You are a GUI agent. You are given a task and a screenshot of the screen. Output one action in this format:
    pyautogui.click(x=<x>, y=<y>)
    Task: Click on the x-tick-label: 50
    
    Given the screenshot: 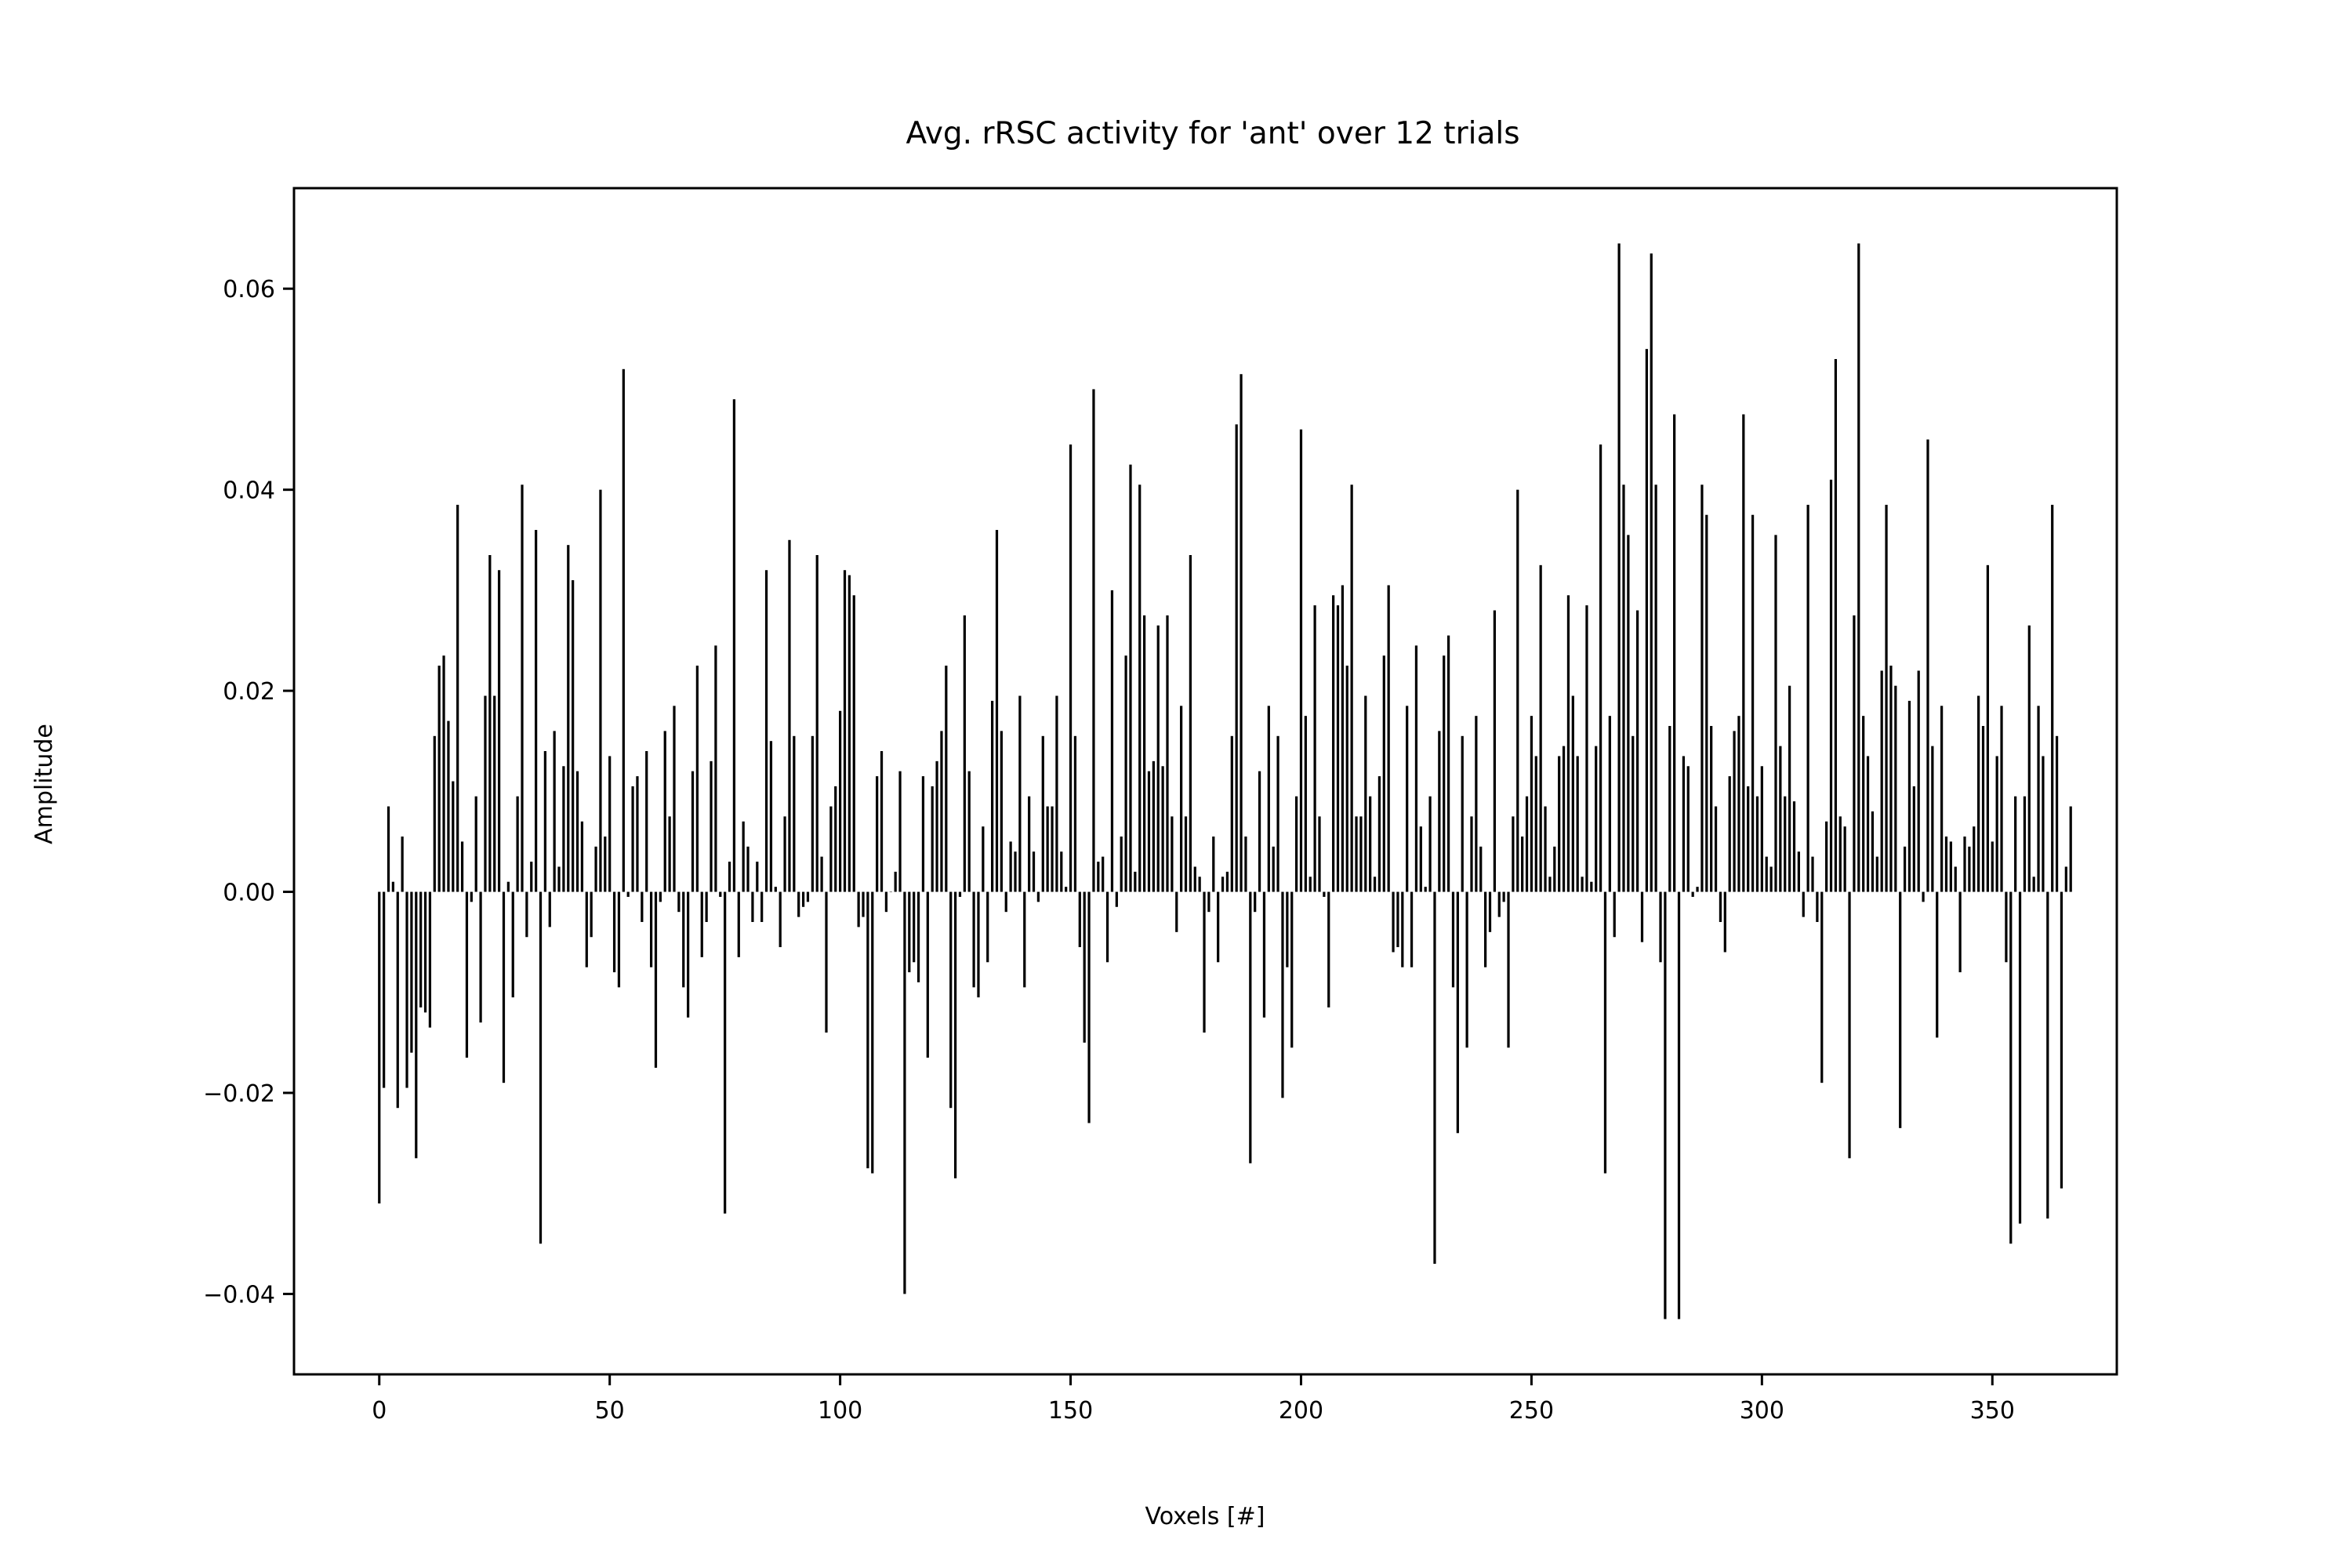 What is the action you would take?
    pyautogui.click(x=610, y=1411)
    